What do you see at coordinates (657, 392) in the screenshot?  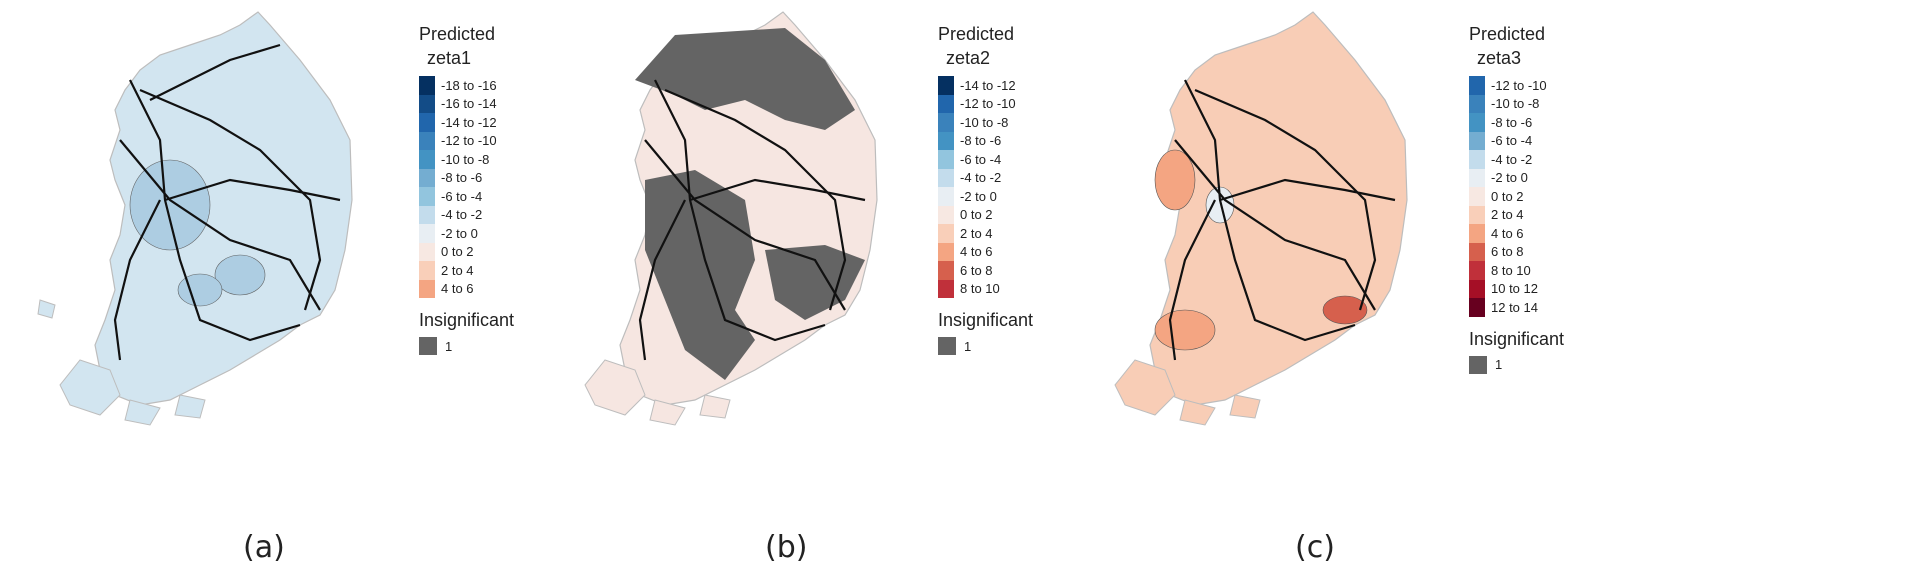 I see `south-islands` at bounding box center [657, 392].